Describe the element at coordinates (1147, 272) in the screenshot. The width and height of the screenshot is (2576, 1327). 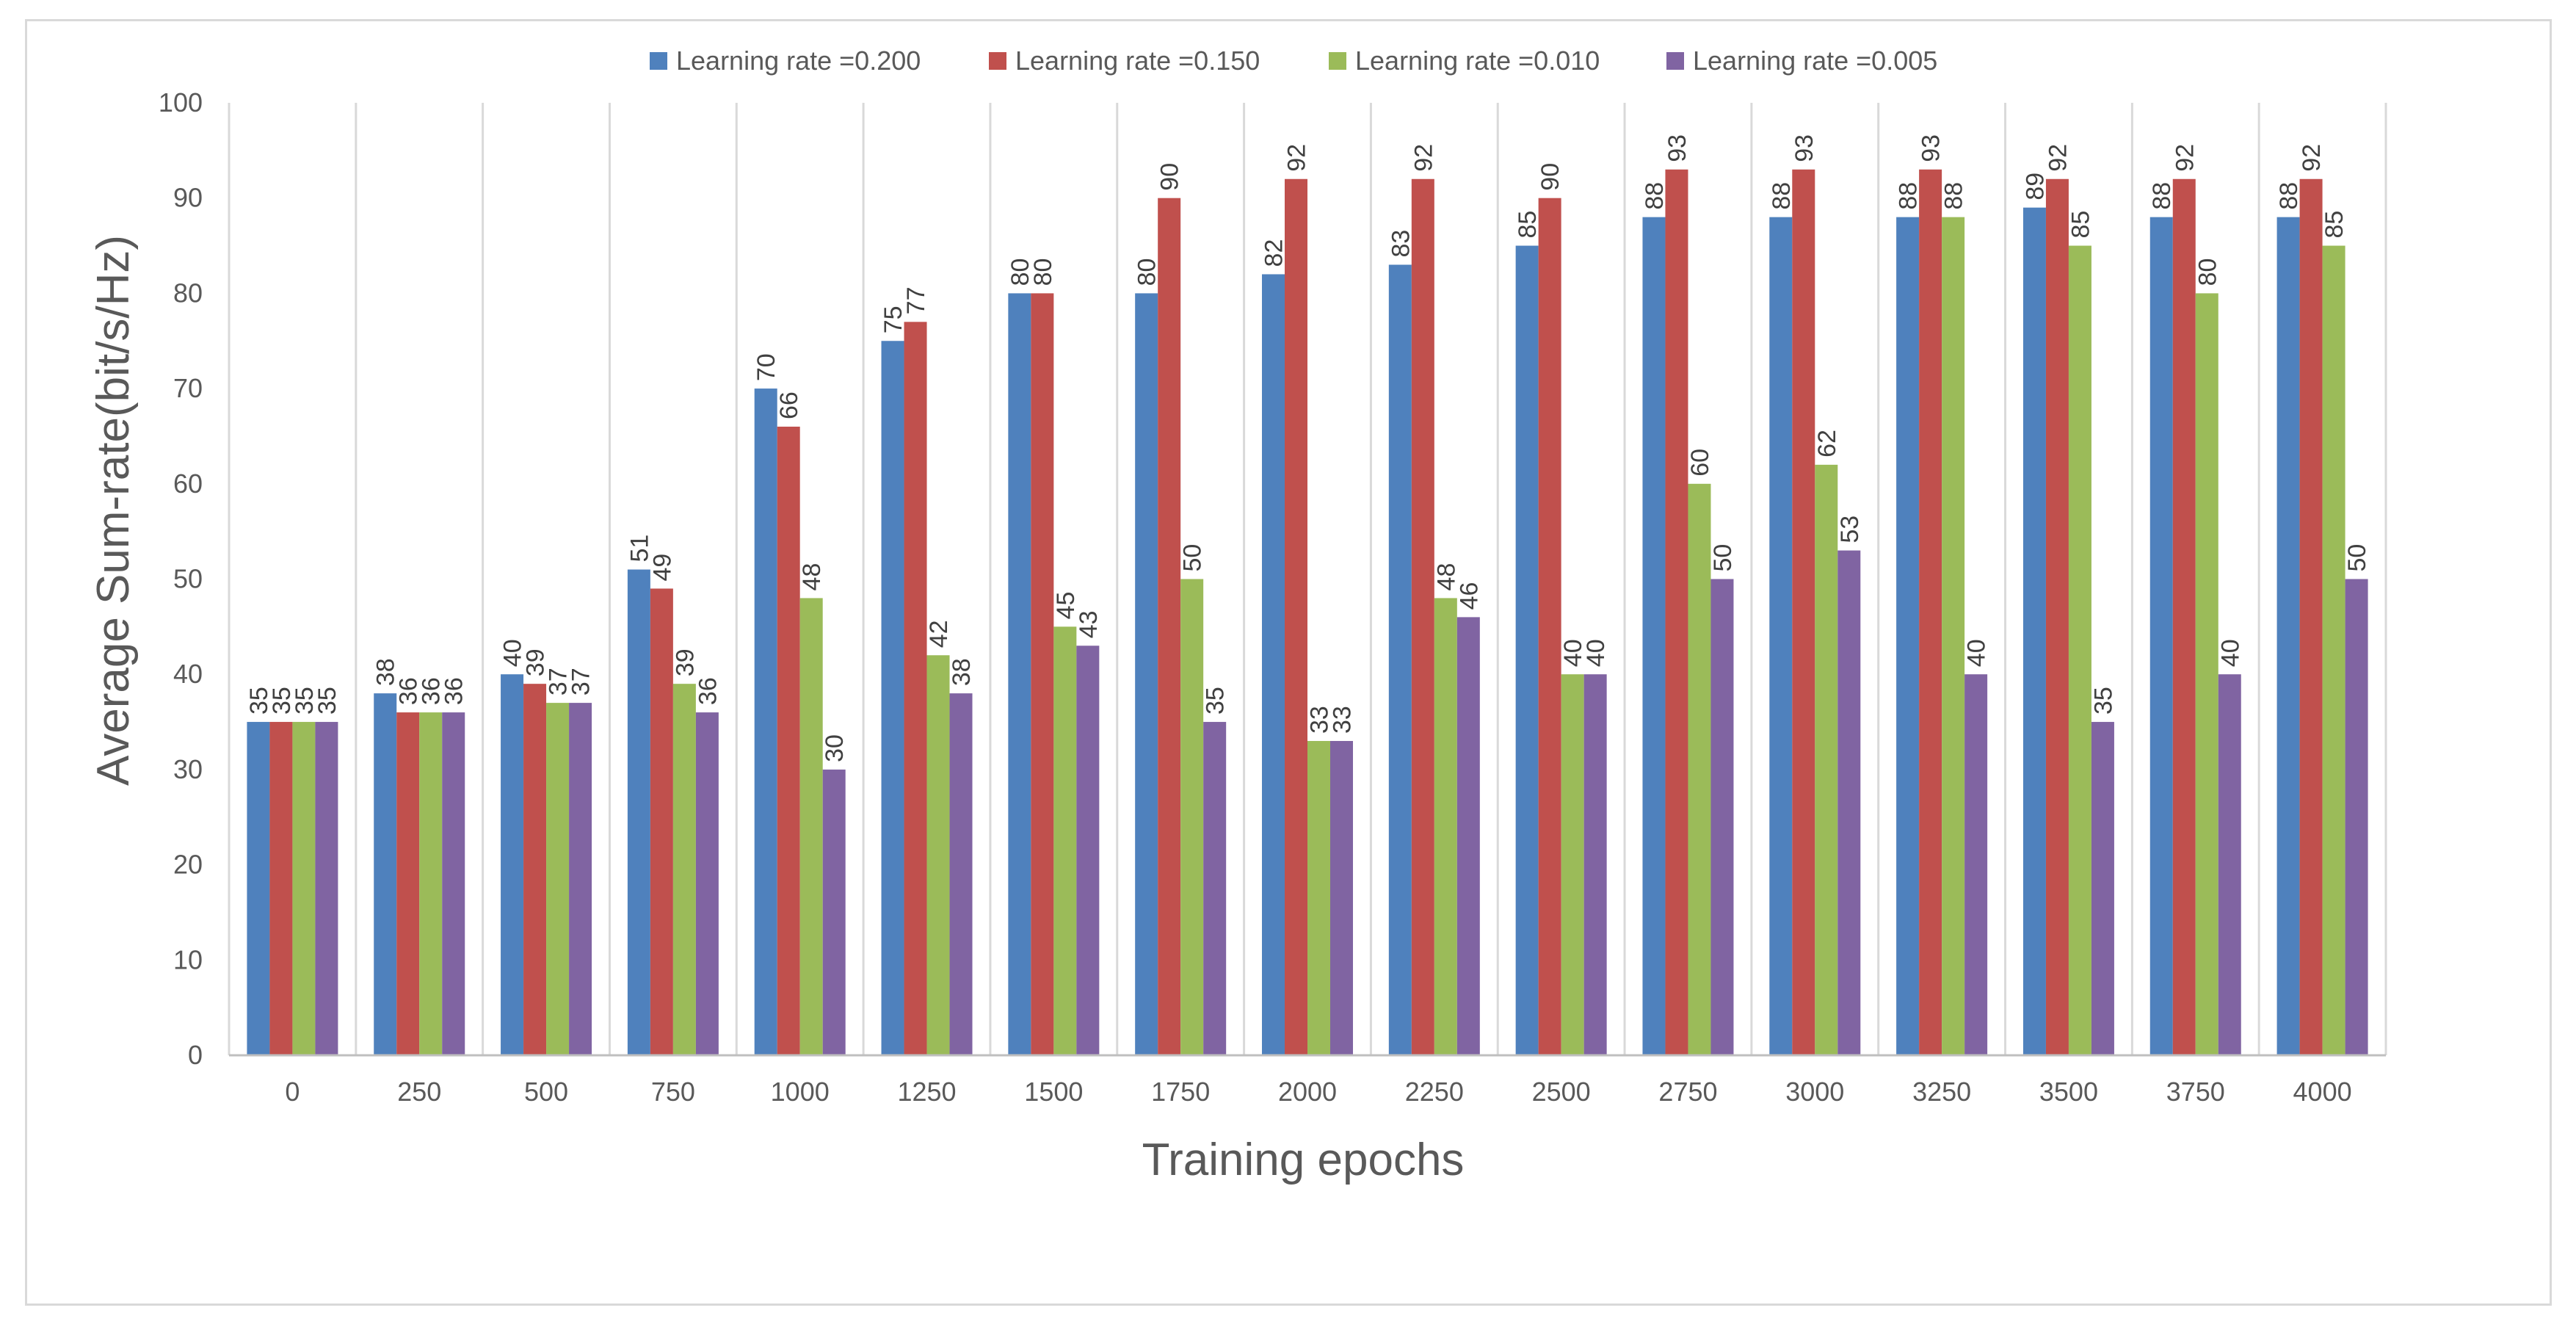
I see `data-label-s0-1750: 80` at that location.